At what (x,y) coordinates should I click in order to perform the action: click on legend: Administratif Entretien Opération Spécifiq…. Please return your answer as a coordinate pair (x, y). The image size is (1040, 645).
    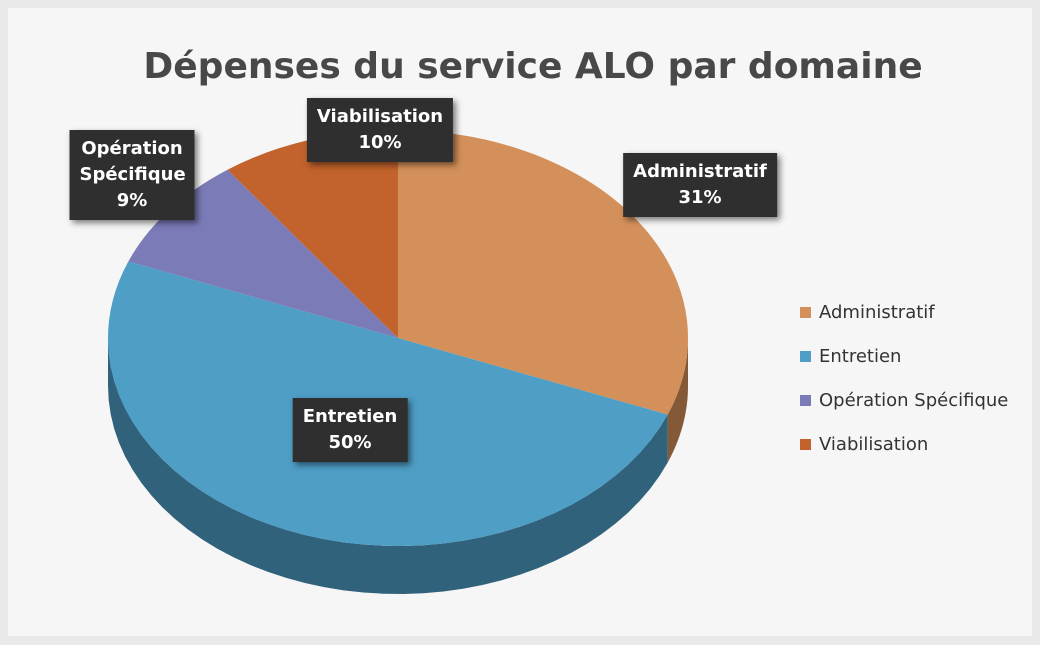
    Looking at the image, I should click on (904, 378).